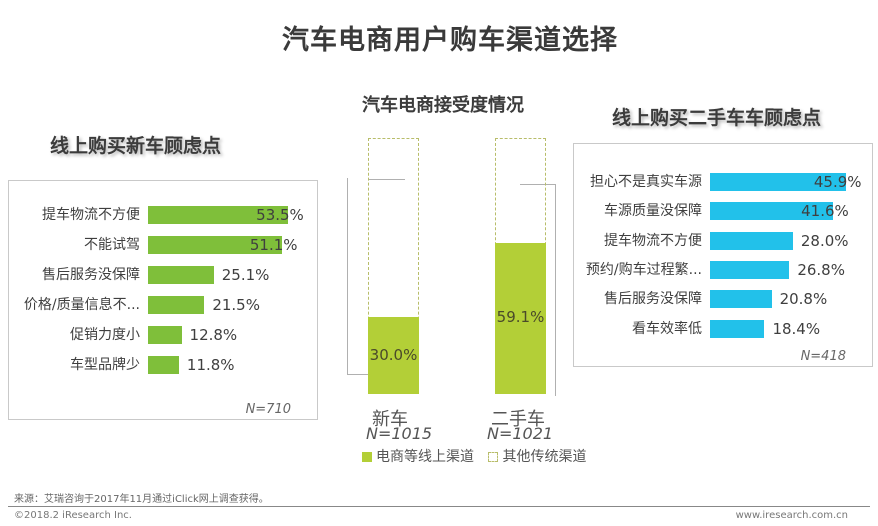 Image resolution: width=878 pixels, height=526 pixels. What do you see at coordinates (73, 515) in the screenshot?
I see `copyright: ©2018.2 iResearch Inc.` at bounding box center [73, 515].